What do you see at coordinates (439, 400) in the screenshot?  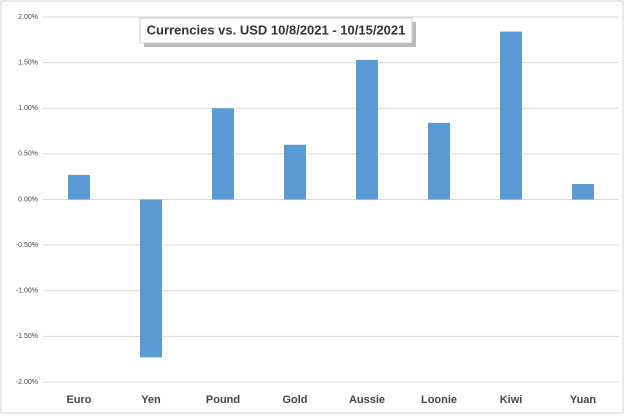 I see `x-tick-label: Loonie` at bounding box center [439, 400].